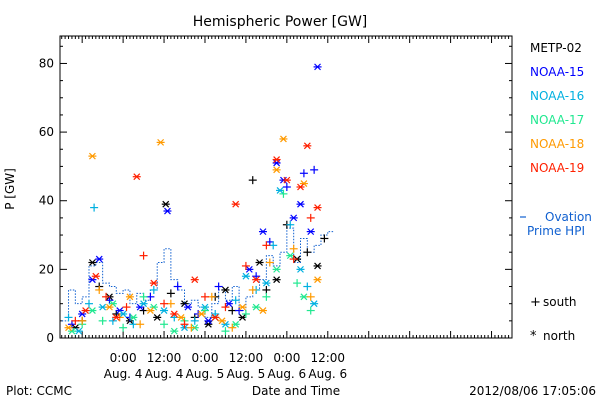  What do you see at coordinates (533, 336) in the screenshot?
I see `marker-legend-glyph-north: *` at bounding box center [533, 336].